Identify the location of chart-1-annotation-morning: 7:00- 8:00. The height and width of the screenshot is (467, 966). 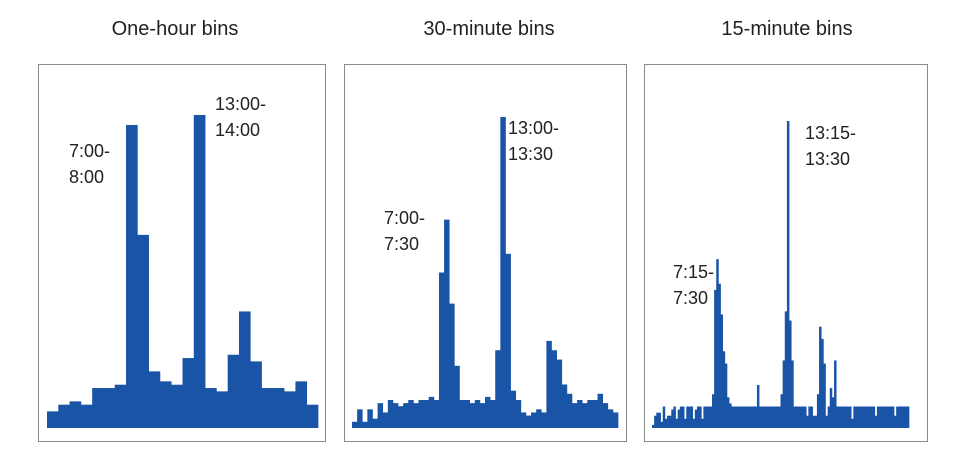
(90, 164).